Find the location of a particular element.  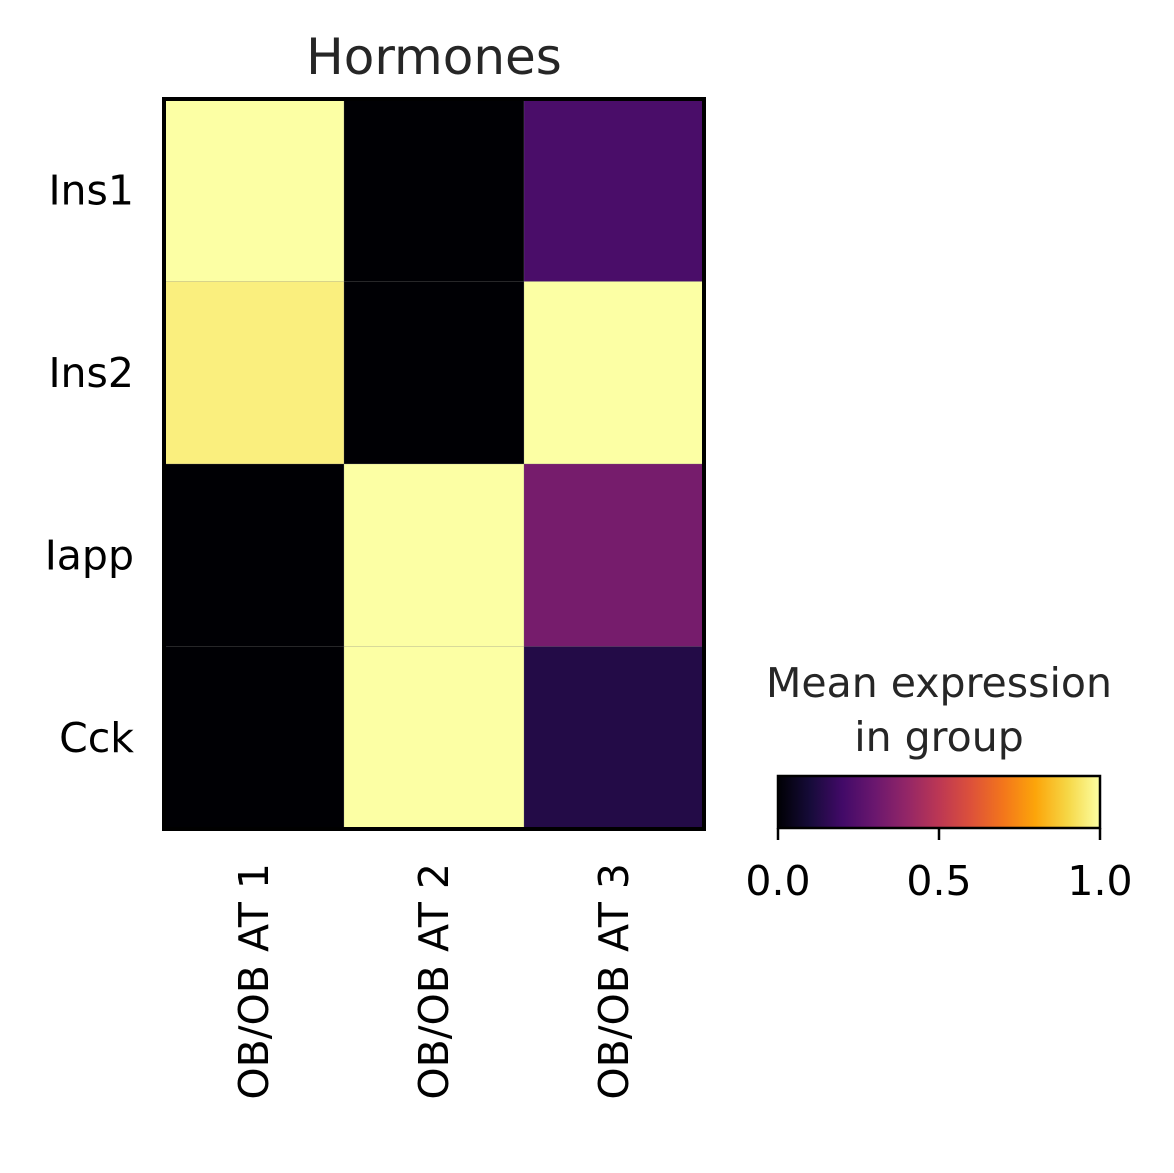

column-labels: OB/OB AT 1 OB/OB AT 2 OB/OB AT 3 is located at coordinates (434, 981).